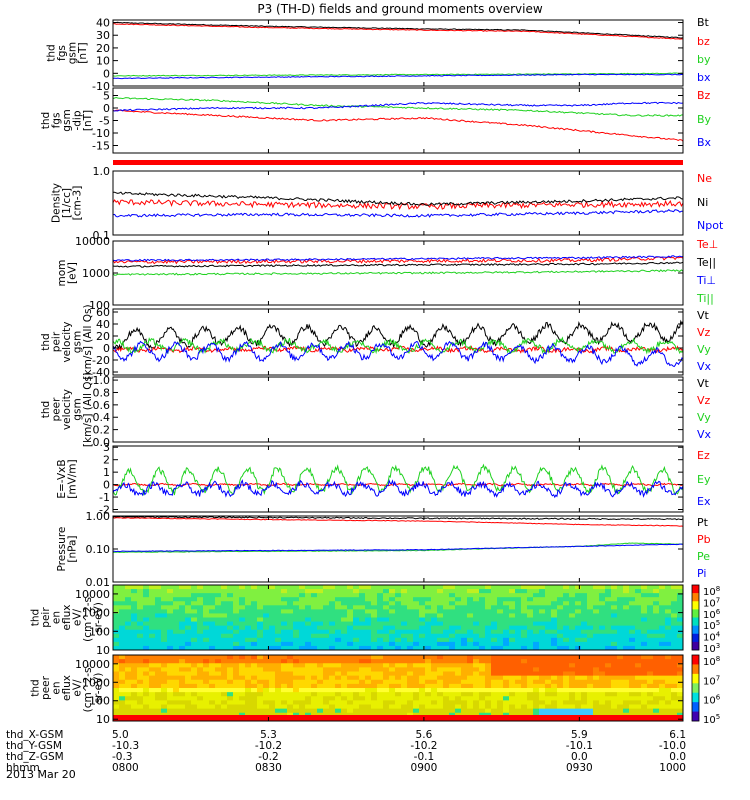 The width and height of the screenshot is (750, 800). I want to click on y-tick-label: 0.1, so click(102, 235).